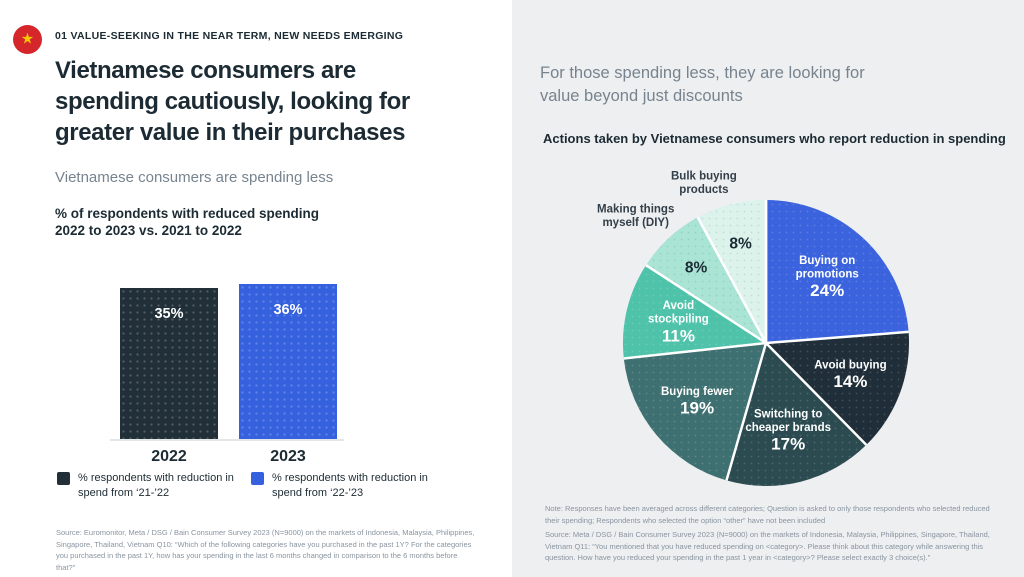  Describe the element at coordinates (169, 456) in the screenshot. I see `bar-category-label: 2022` at that location.